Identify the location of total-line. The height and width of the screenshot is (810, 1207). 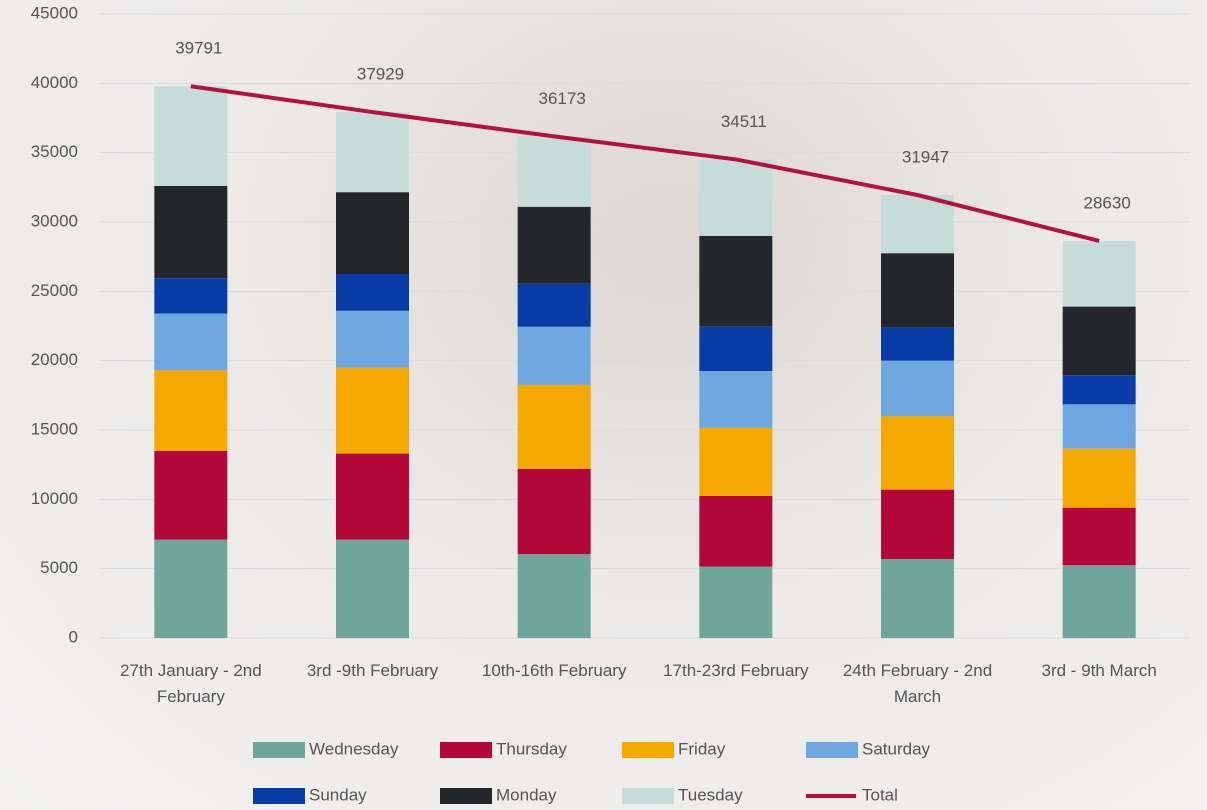
(645, 163).